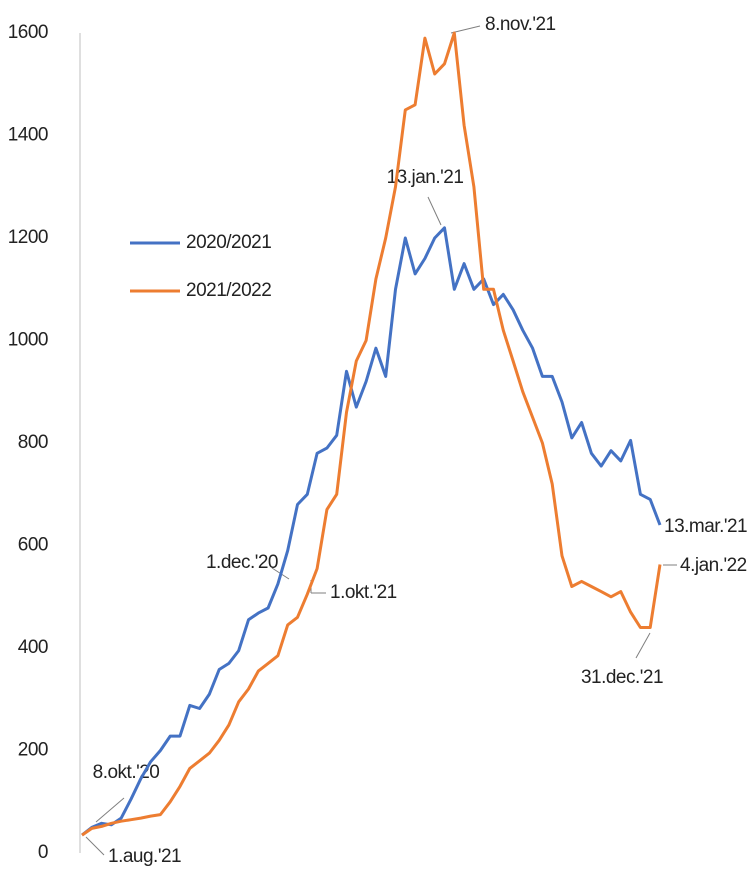 Image resolution: width=754 pixels, height=870 pixels. What do you see at coordinates (144, 856) in the screenshot?
I see `annotation: 1.aug.'21` at bounding box center [144, 856].